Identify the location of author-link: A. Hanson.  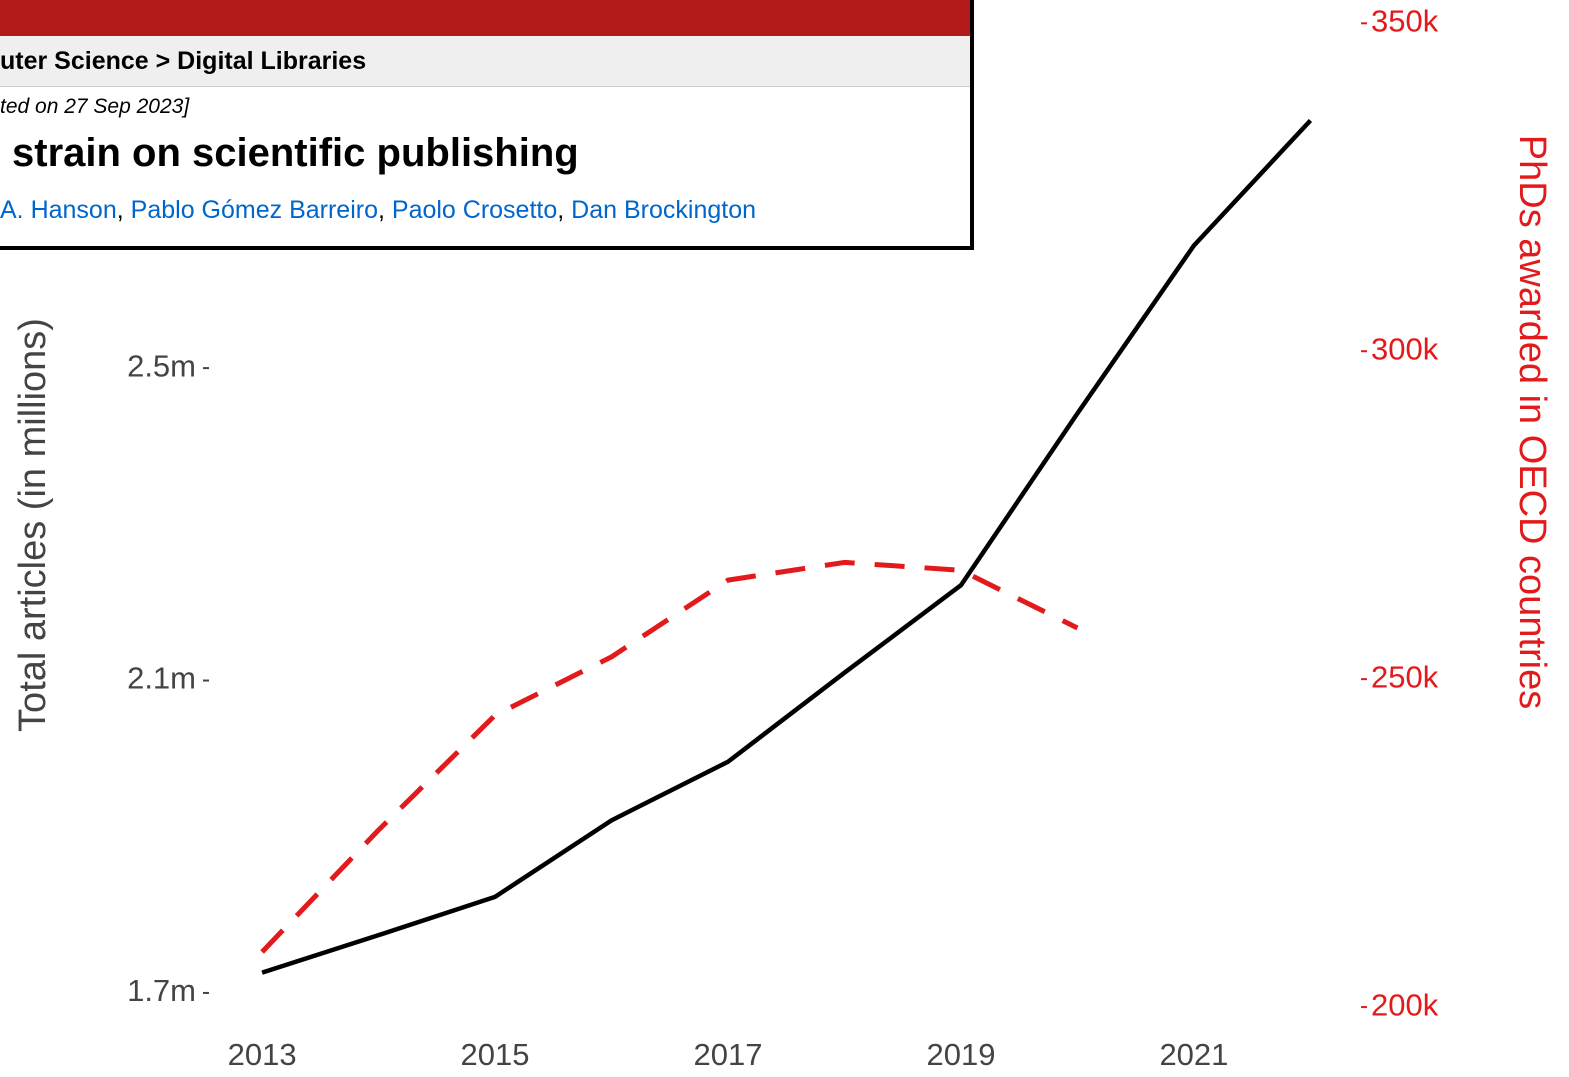
(65, 210).